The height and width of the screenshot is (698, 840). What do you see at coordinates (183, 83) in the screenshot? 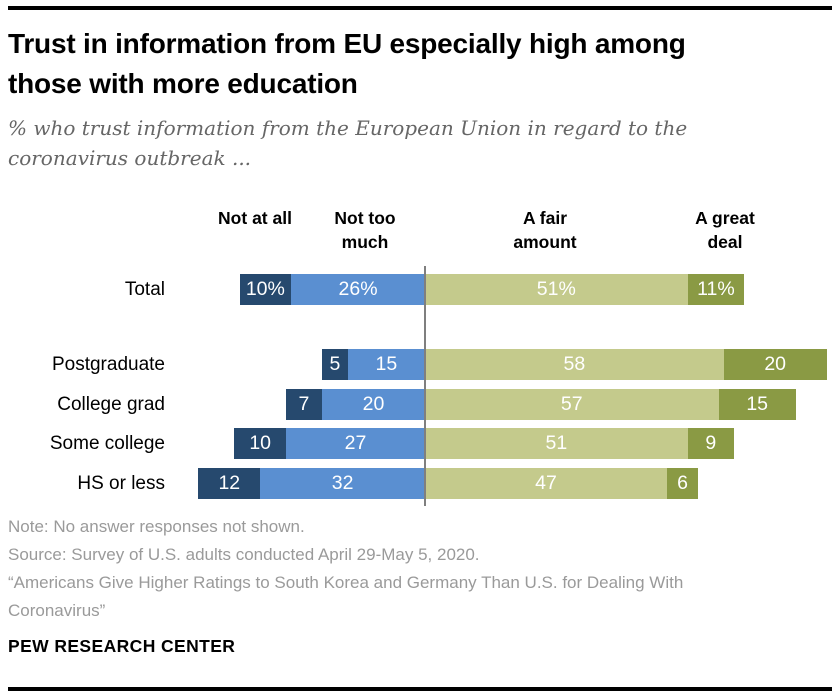
I see `page-title-line2: those with more education` at bounding box center [183, 83].